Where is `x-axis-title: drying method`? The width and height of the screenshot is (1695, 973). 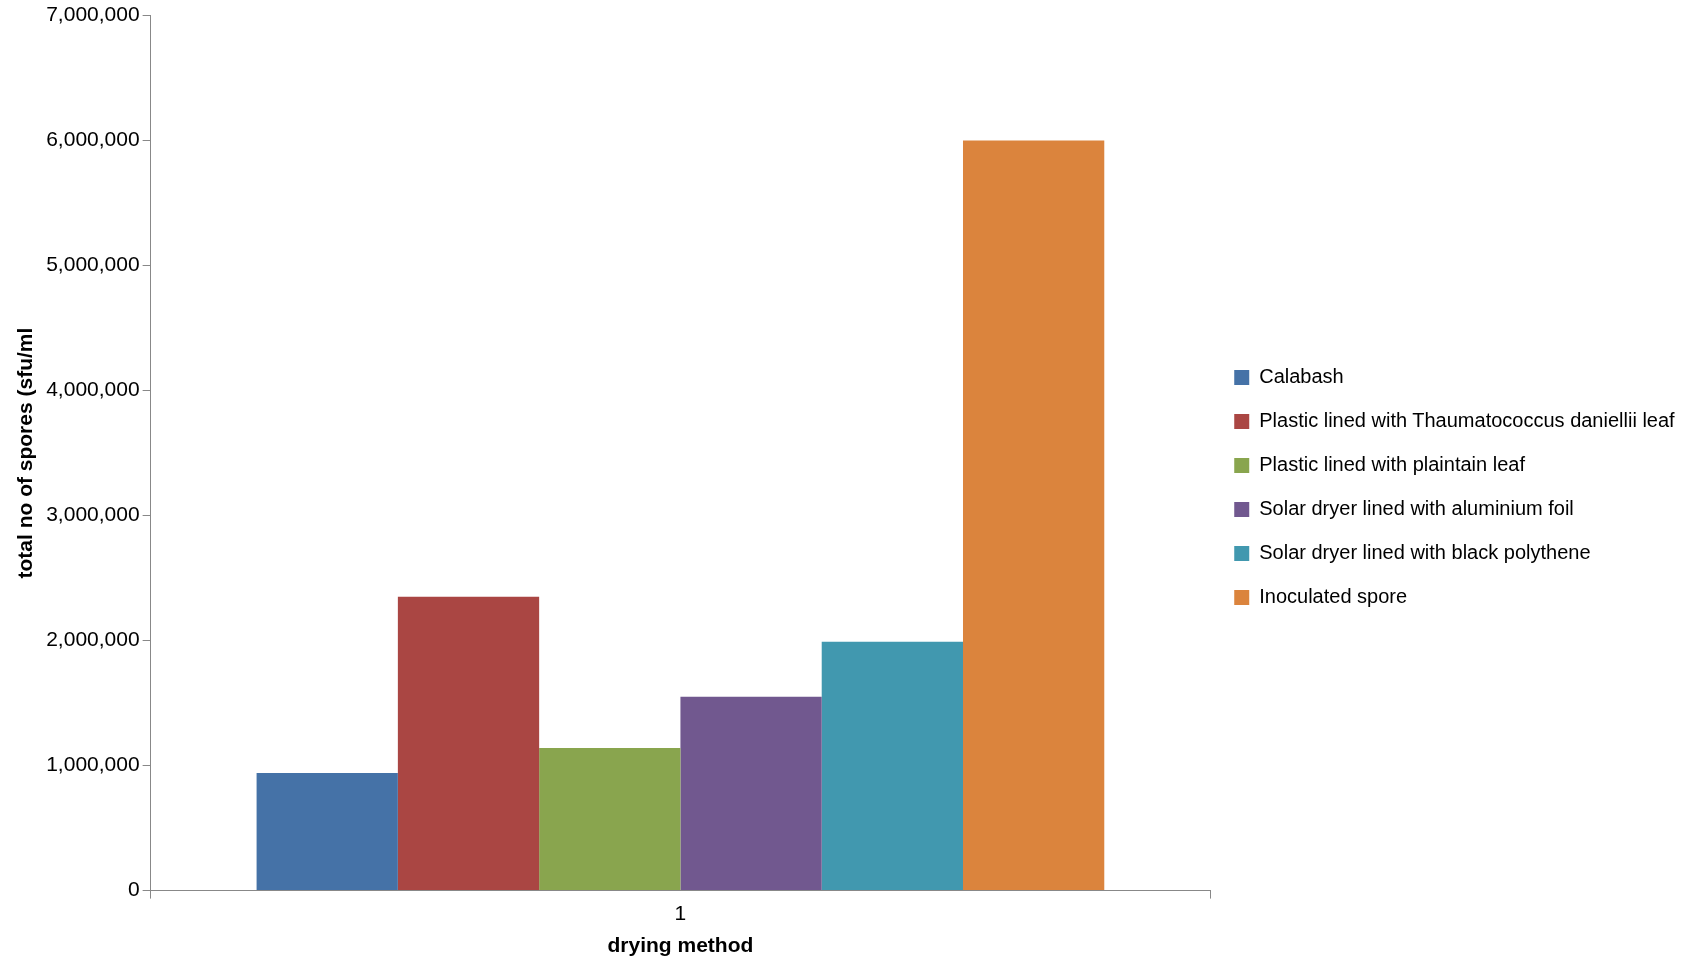
x-axis-title: drying method is located at coordinates (680, 945).